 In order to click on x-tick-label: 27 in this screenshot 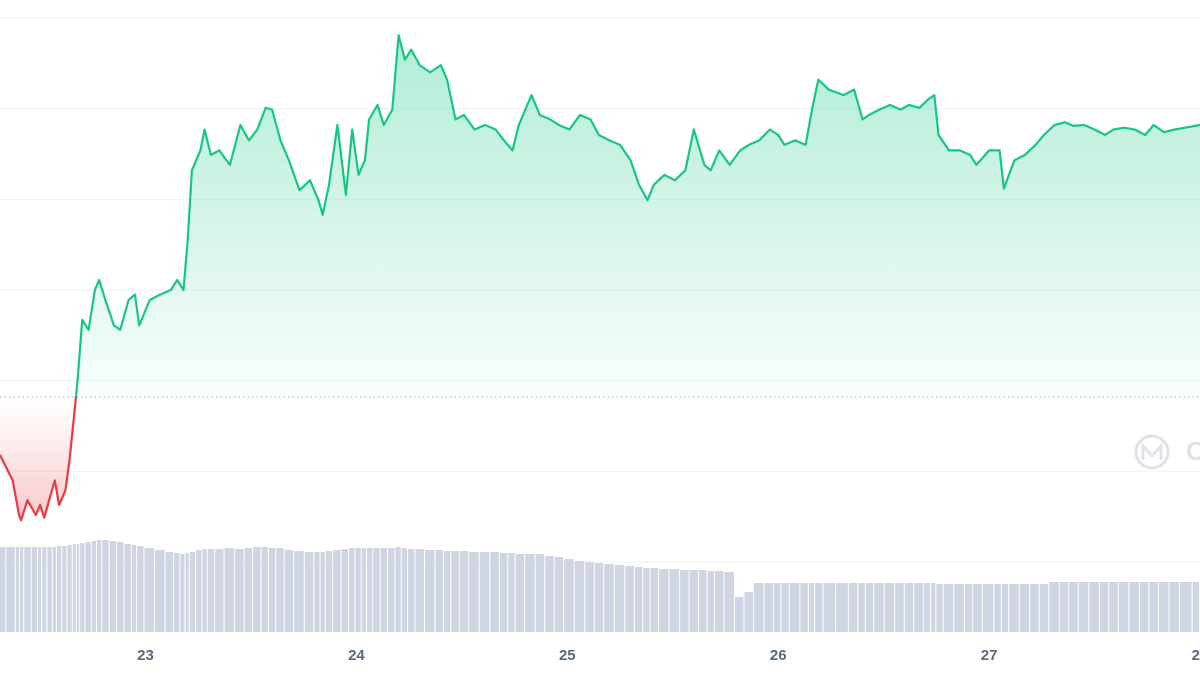, I will do `click(989, 655)`.